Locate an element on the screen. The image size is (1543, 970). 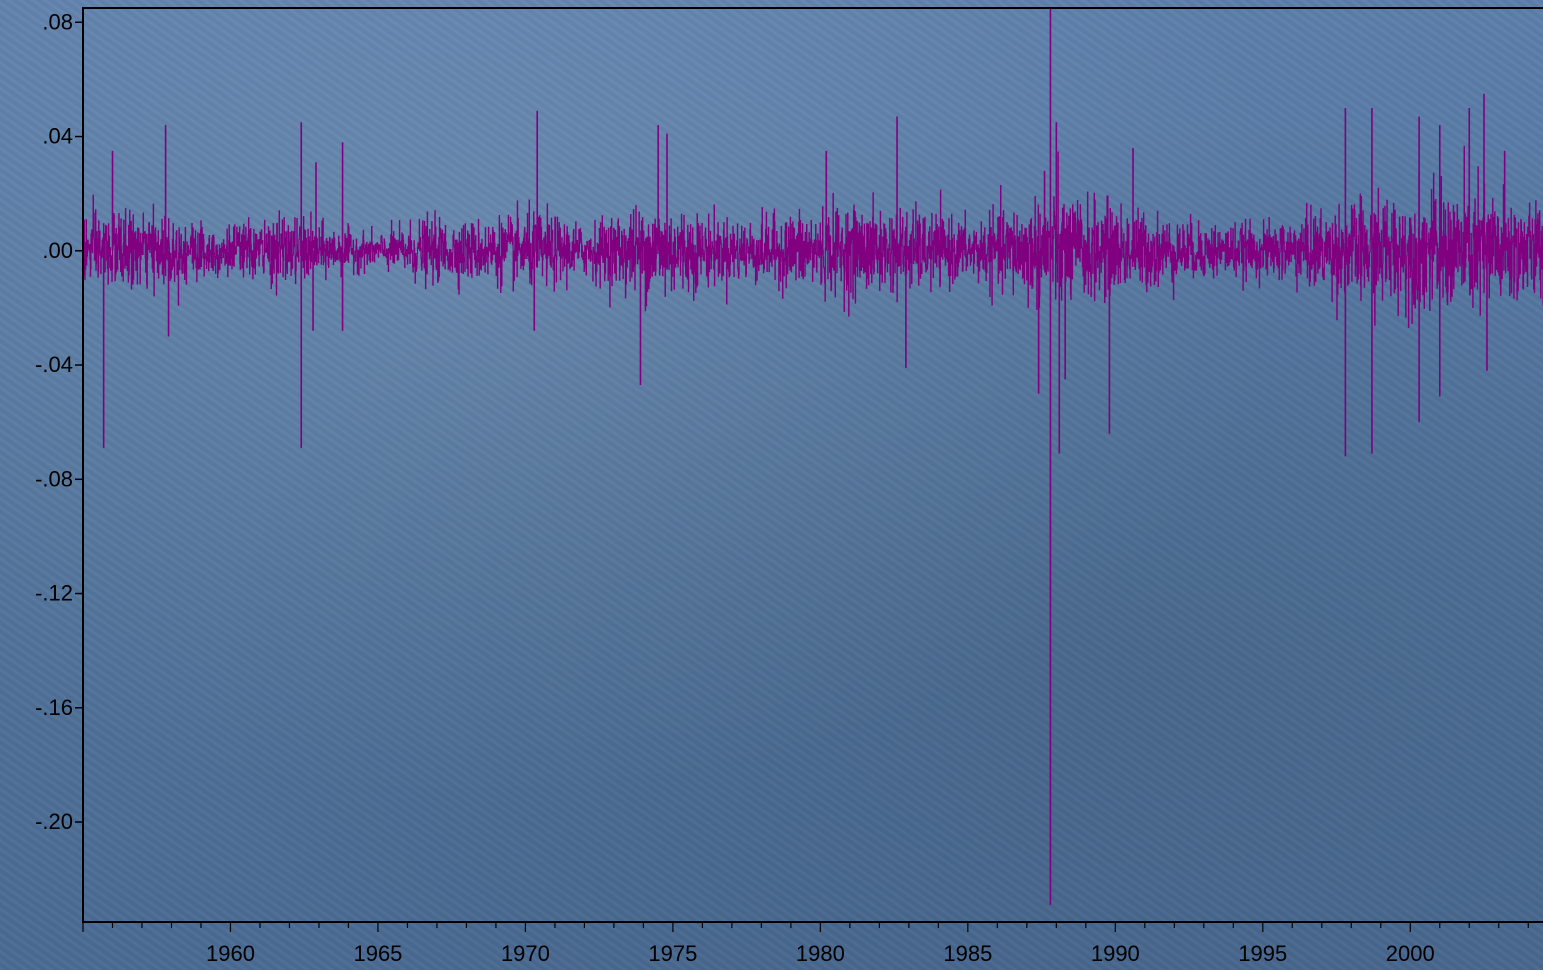
y-tick-label: .00 is located at coordinates (57, 250).